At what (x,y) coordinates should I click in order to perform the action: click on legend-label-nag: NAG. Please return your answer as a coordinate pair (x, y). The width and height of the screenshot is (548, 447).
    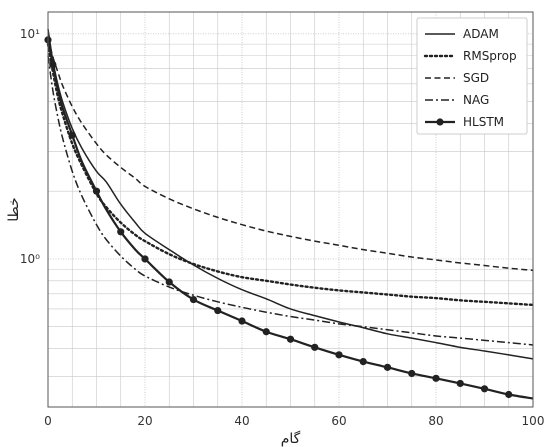
    Looking at the image, I should click on (476, 100).